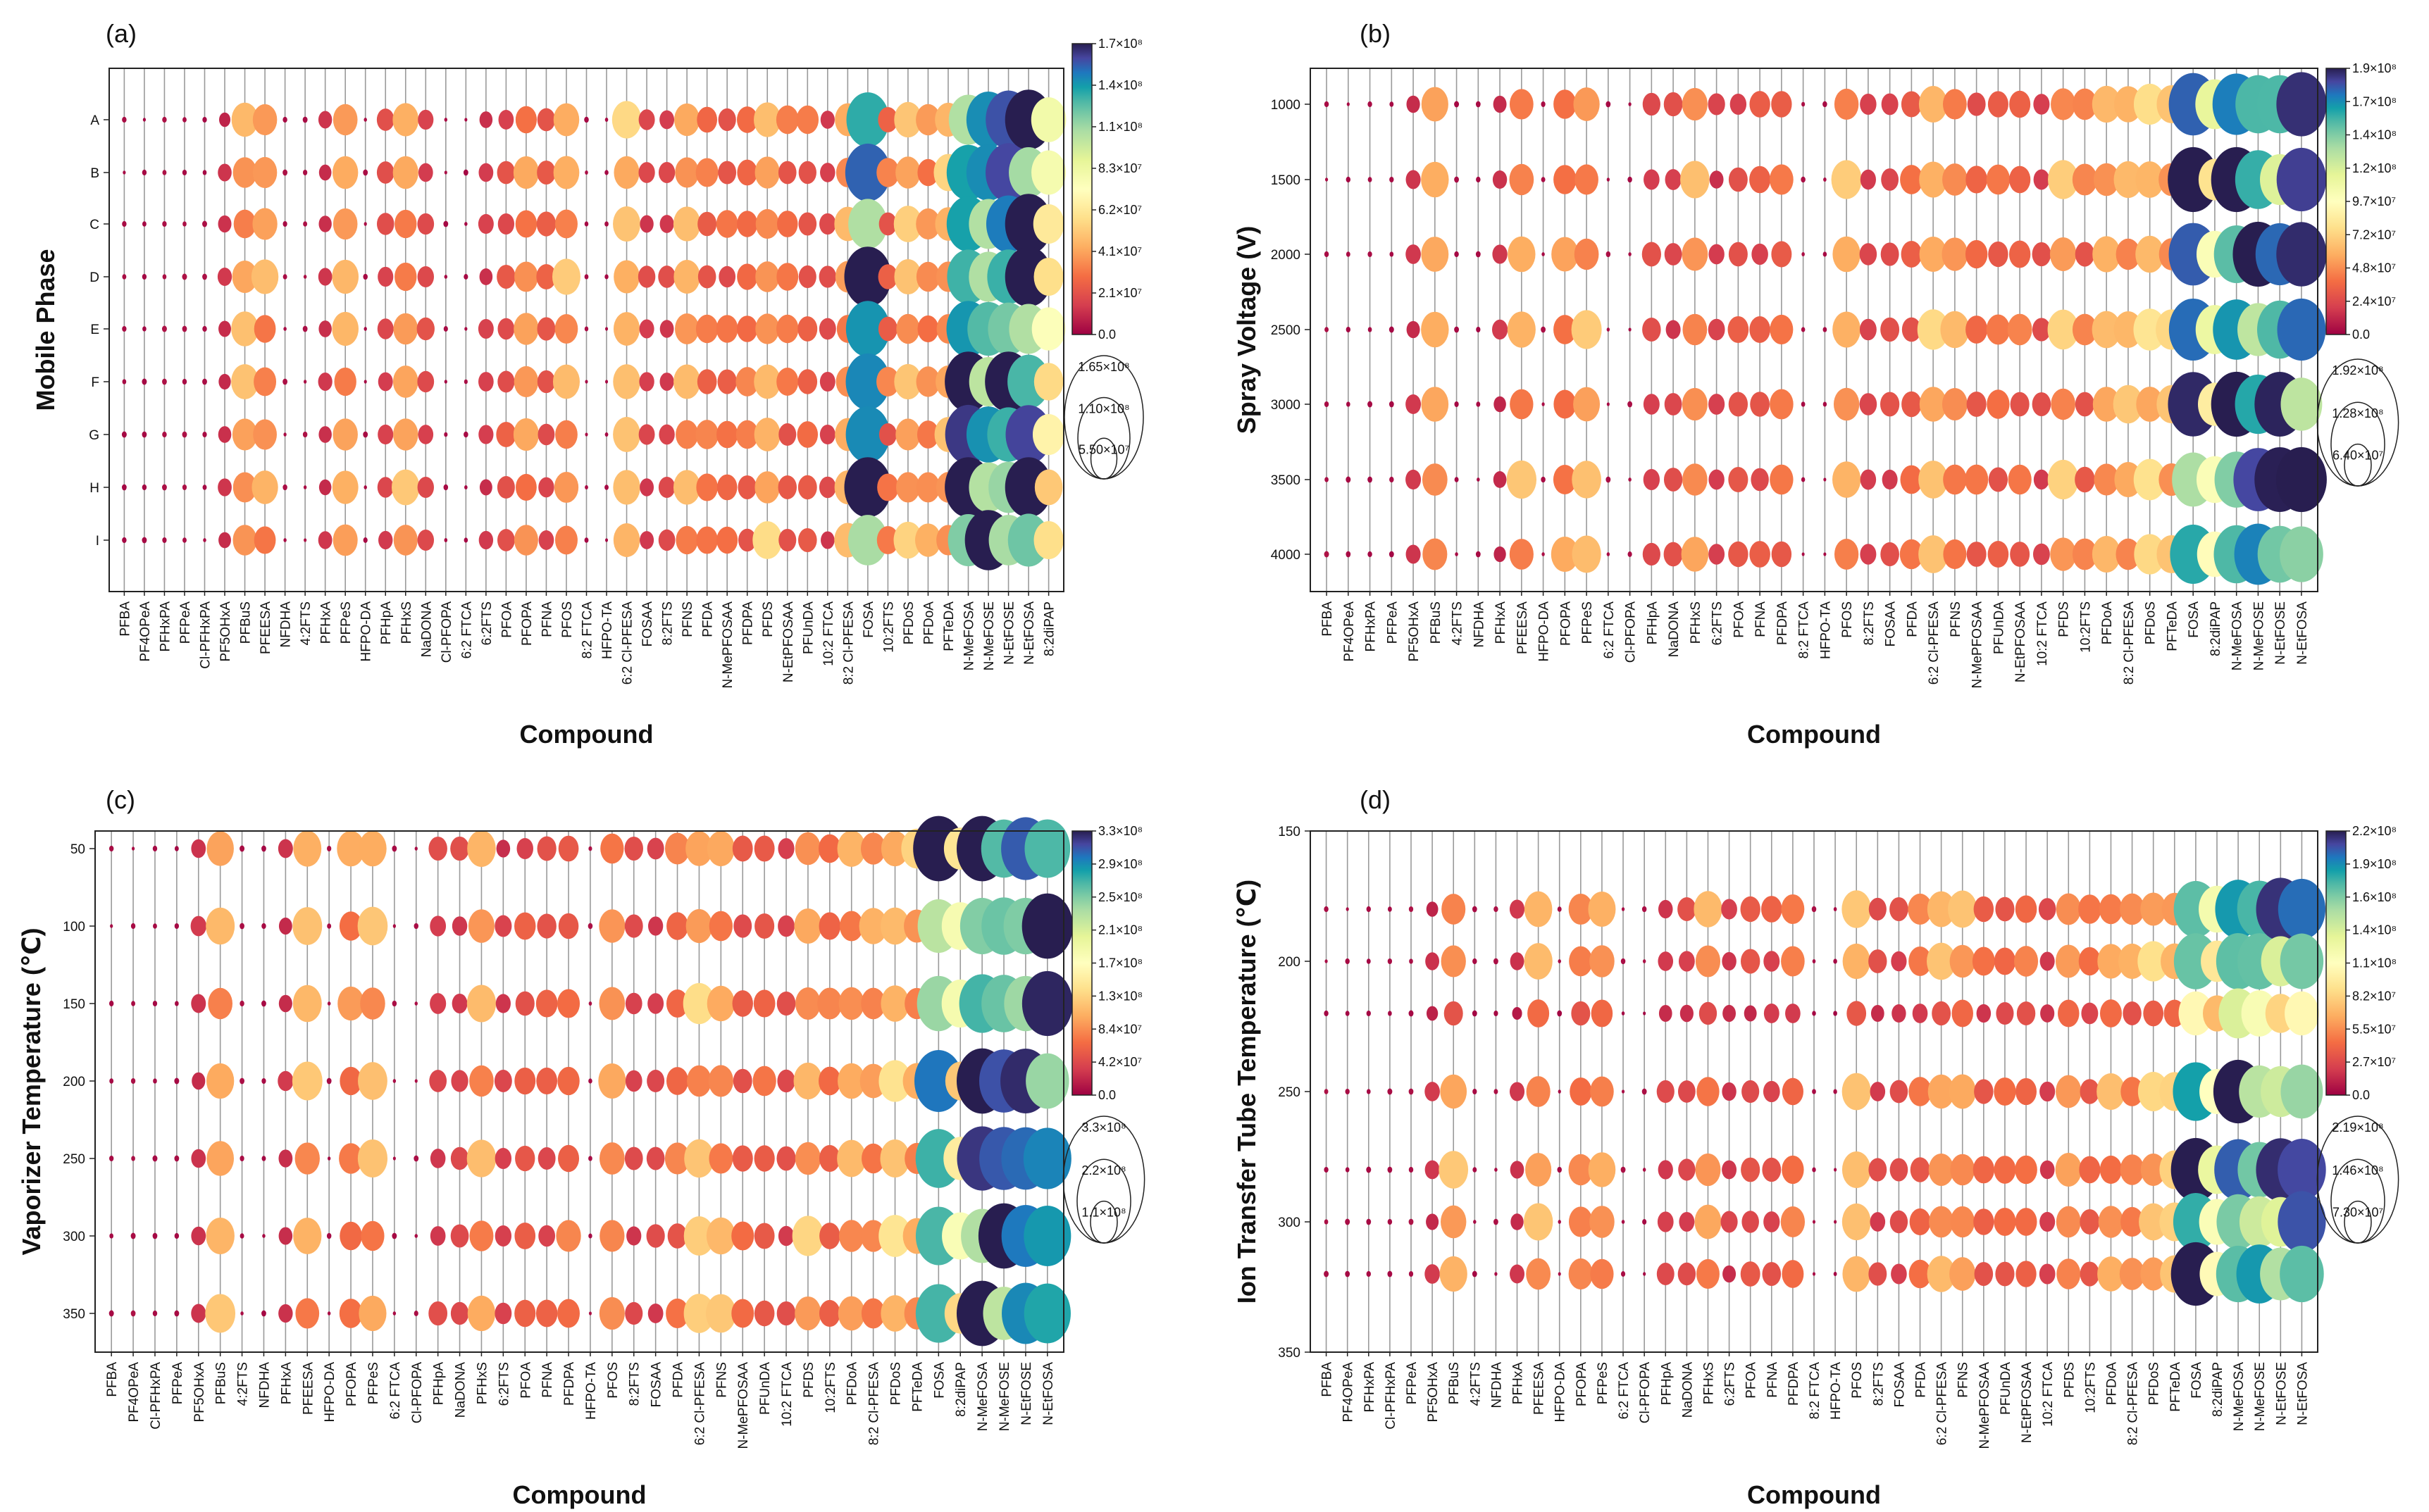  I want to click on x-tick-label: N-EtFOSA, so click(1029, 633).